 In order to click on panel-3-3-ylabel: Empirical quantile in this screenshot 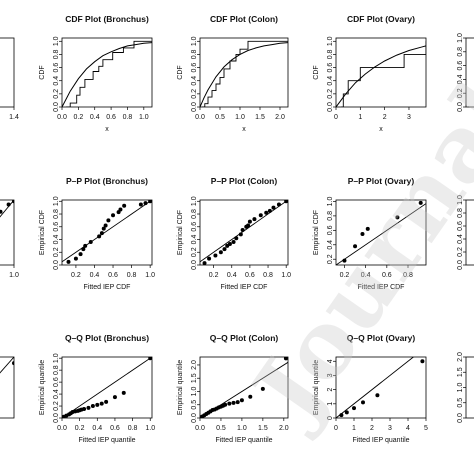, I will do `click(180, 387)`.